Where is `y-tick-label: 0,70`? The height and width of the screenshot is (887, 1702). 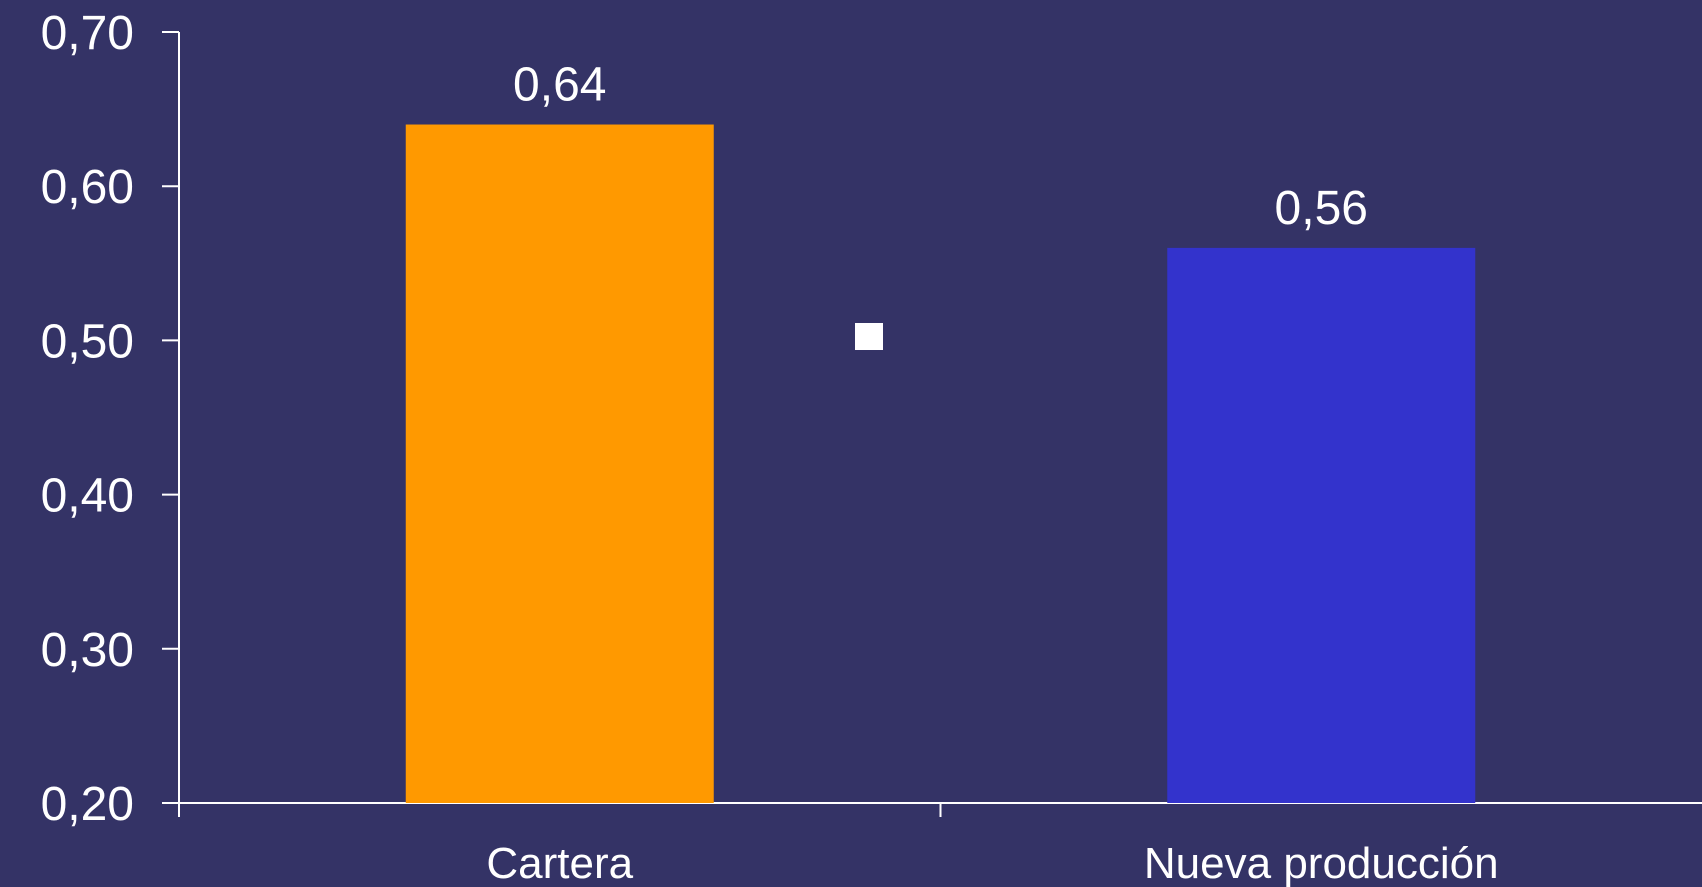 y-tick-label: 0,70 is located at coordinates (87, 33).